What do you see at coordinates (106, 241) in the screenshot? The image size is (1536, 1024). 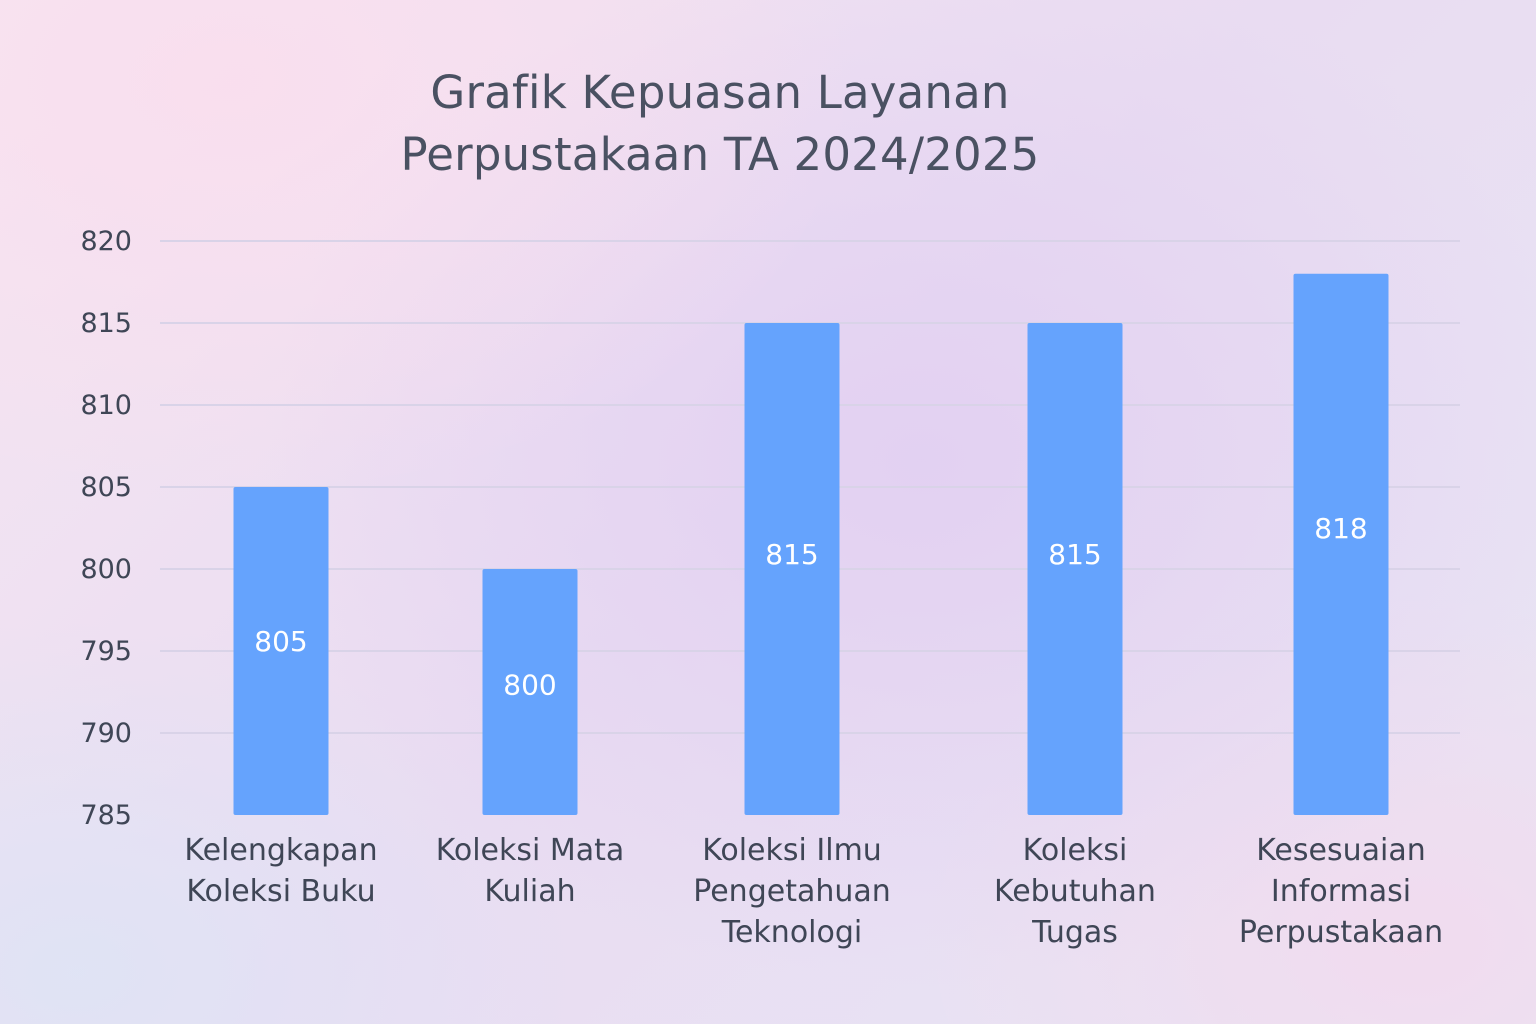 I see `y-tick-label: 820` at bounding box center [106, 241].